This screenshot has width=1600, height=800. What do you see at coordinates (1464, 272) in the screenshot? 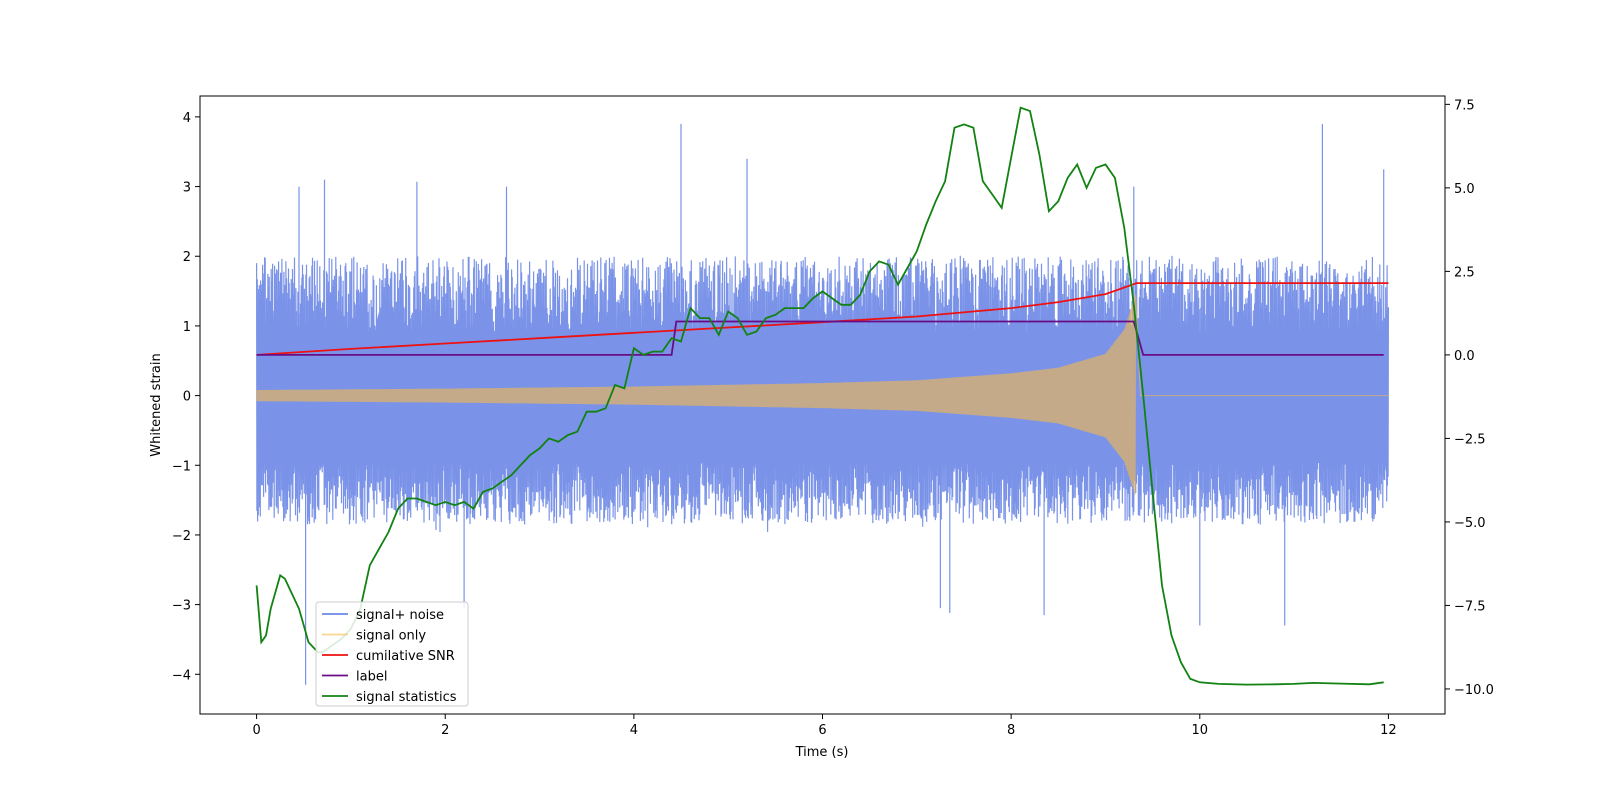
I see `y2-tick-label: 2.5` at bounding box center [1464, 272].